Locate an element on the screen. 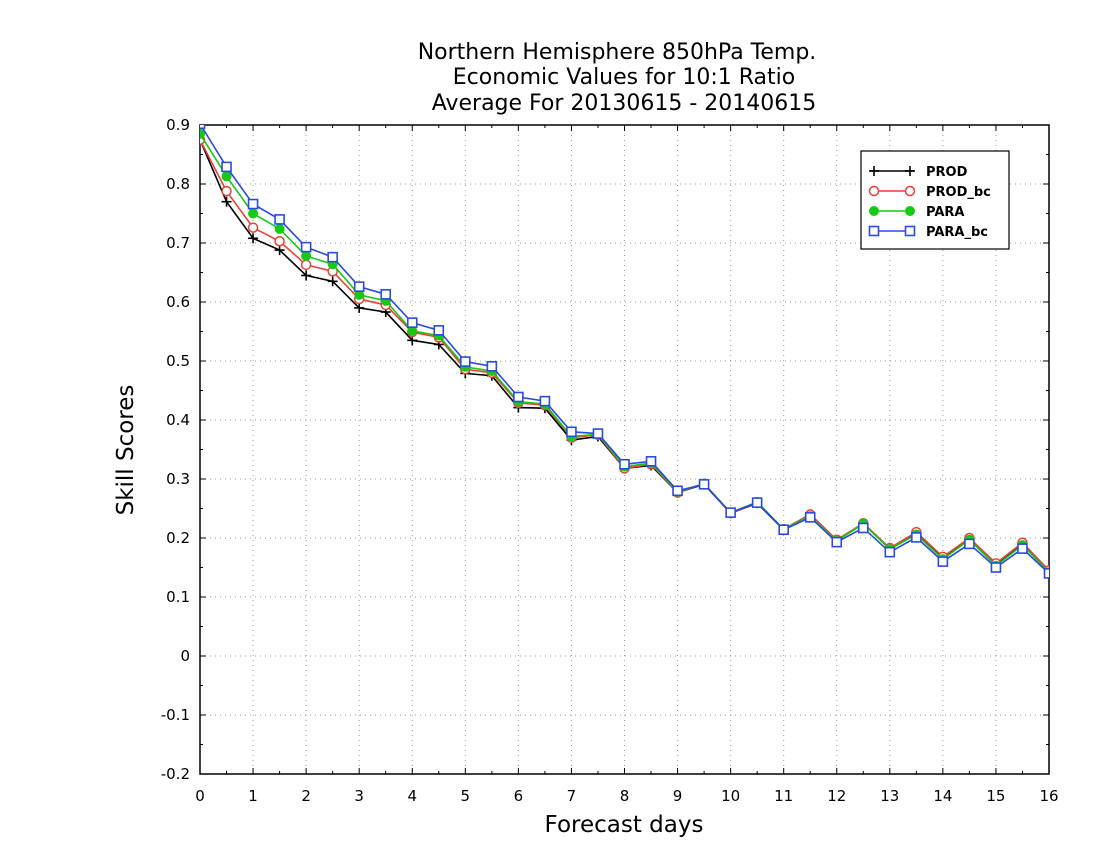 The width and height of the screenshot is (1100, 850). x-tick-label: 16 is located at coordinates (1048, 796).